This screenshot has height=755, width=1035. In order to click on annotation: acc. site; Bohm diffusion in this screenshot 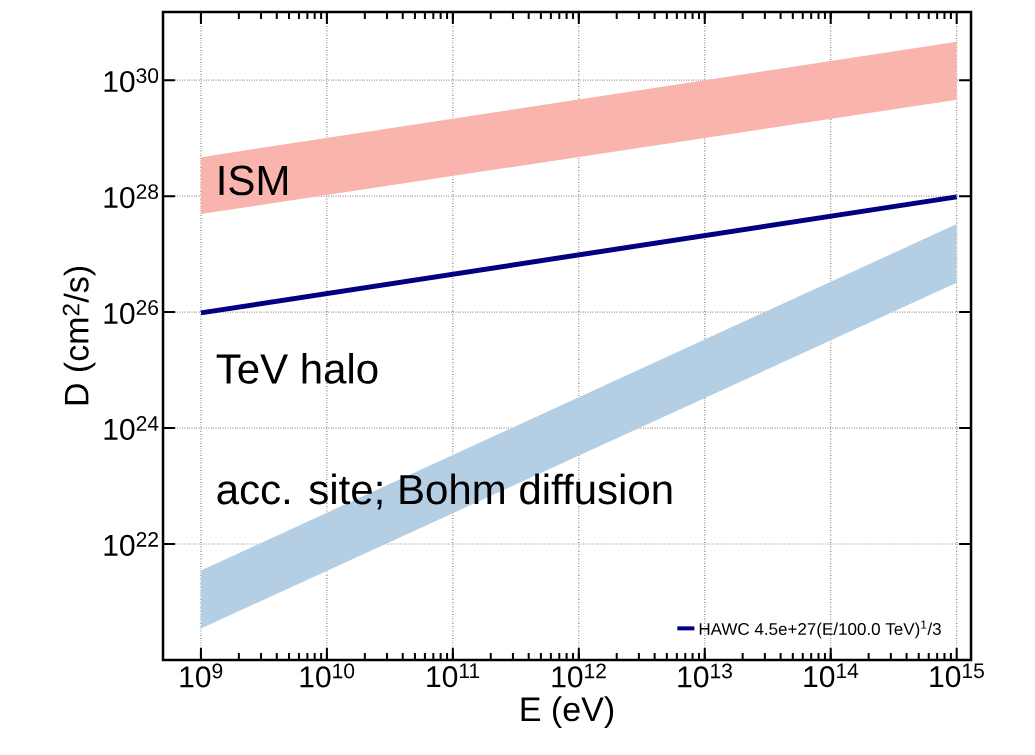, I will do `click(444, 491)`.